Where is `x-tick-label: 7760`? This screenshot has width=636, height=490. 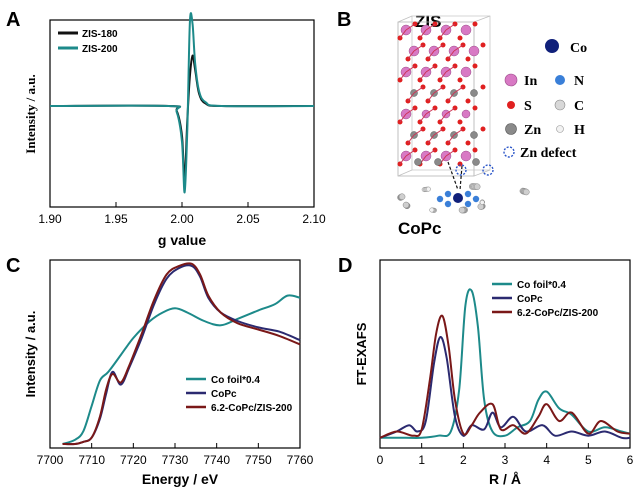
x-tick-label: 7760 is located at coordinates (300, 460).